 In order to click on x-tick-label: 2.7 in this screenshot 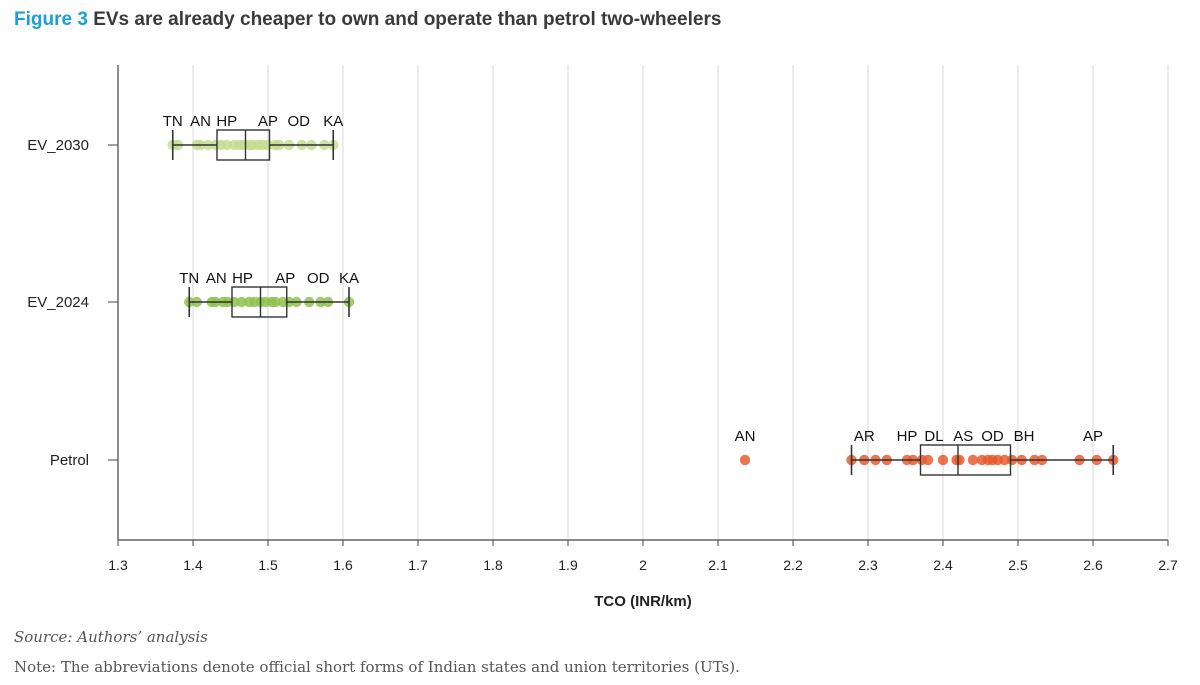, I will do `click(1168, 565)`.